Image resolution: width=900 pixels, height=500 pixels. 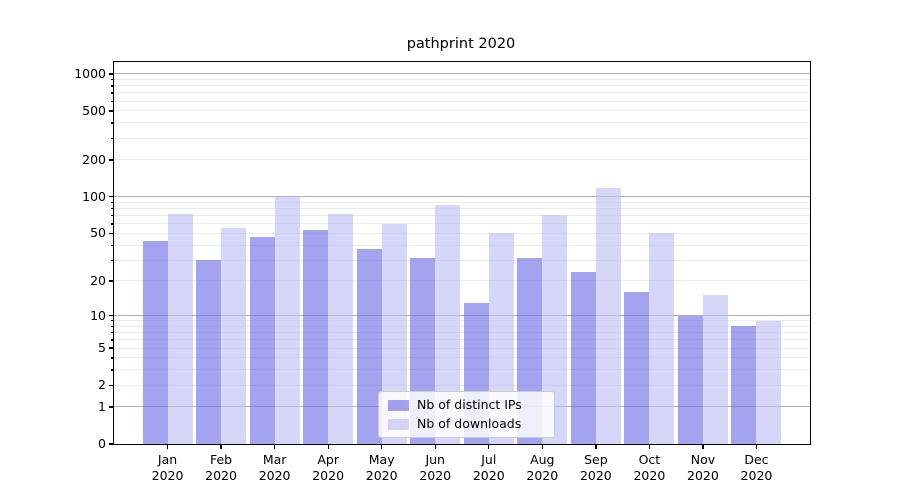 I want to click on y-tick-label: 50, so click(x=98, y=233).